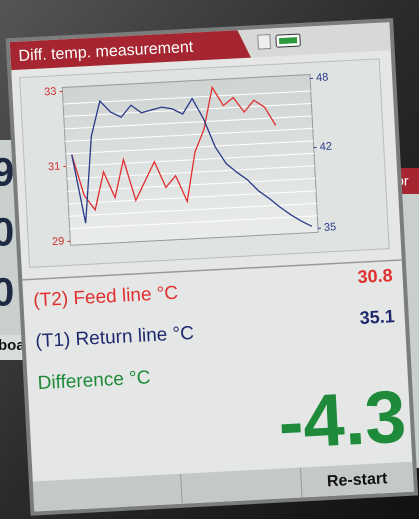 The height and width of the screenshot is (519, 419). What do you see at coordinates (330, 227) in the screenshot?
I see `y2-tick-label: 35` at bounding box center [330, 227].